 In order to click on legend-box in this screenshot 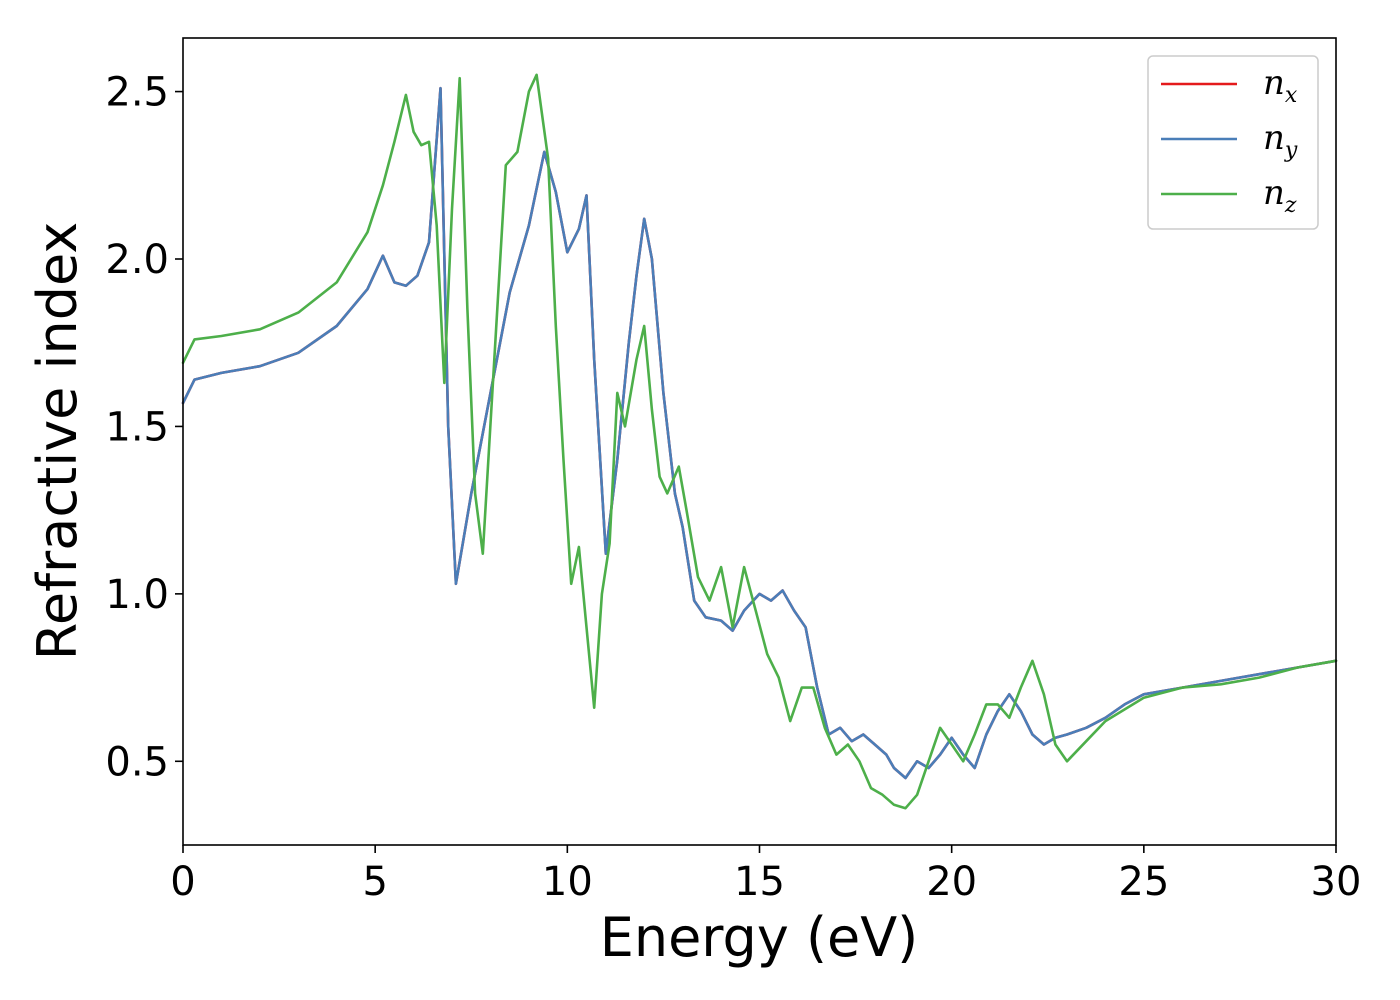, I will do `click(1233, 142)`.